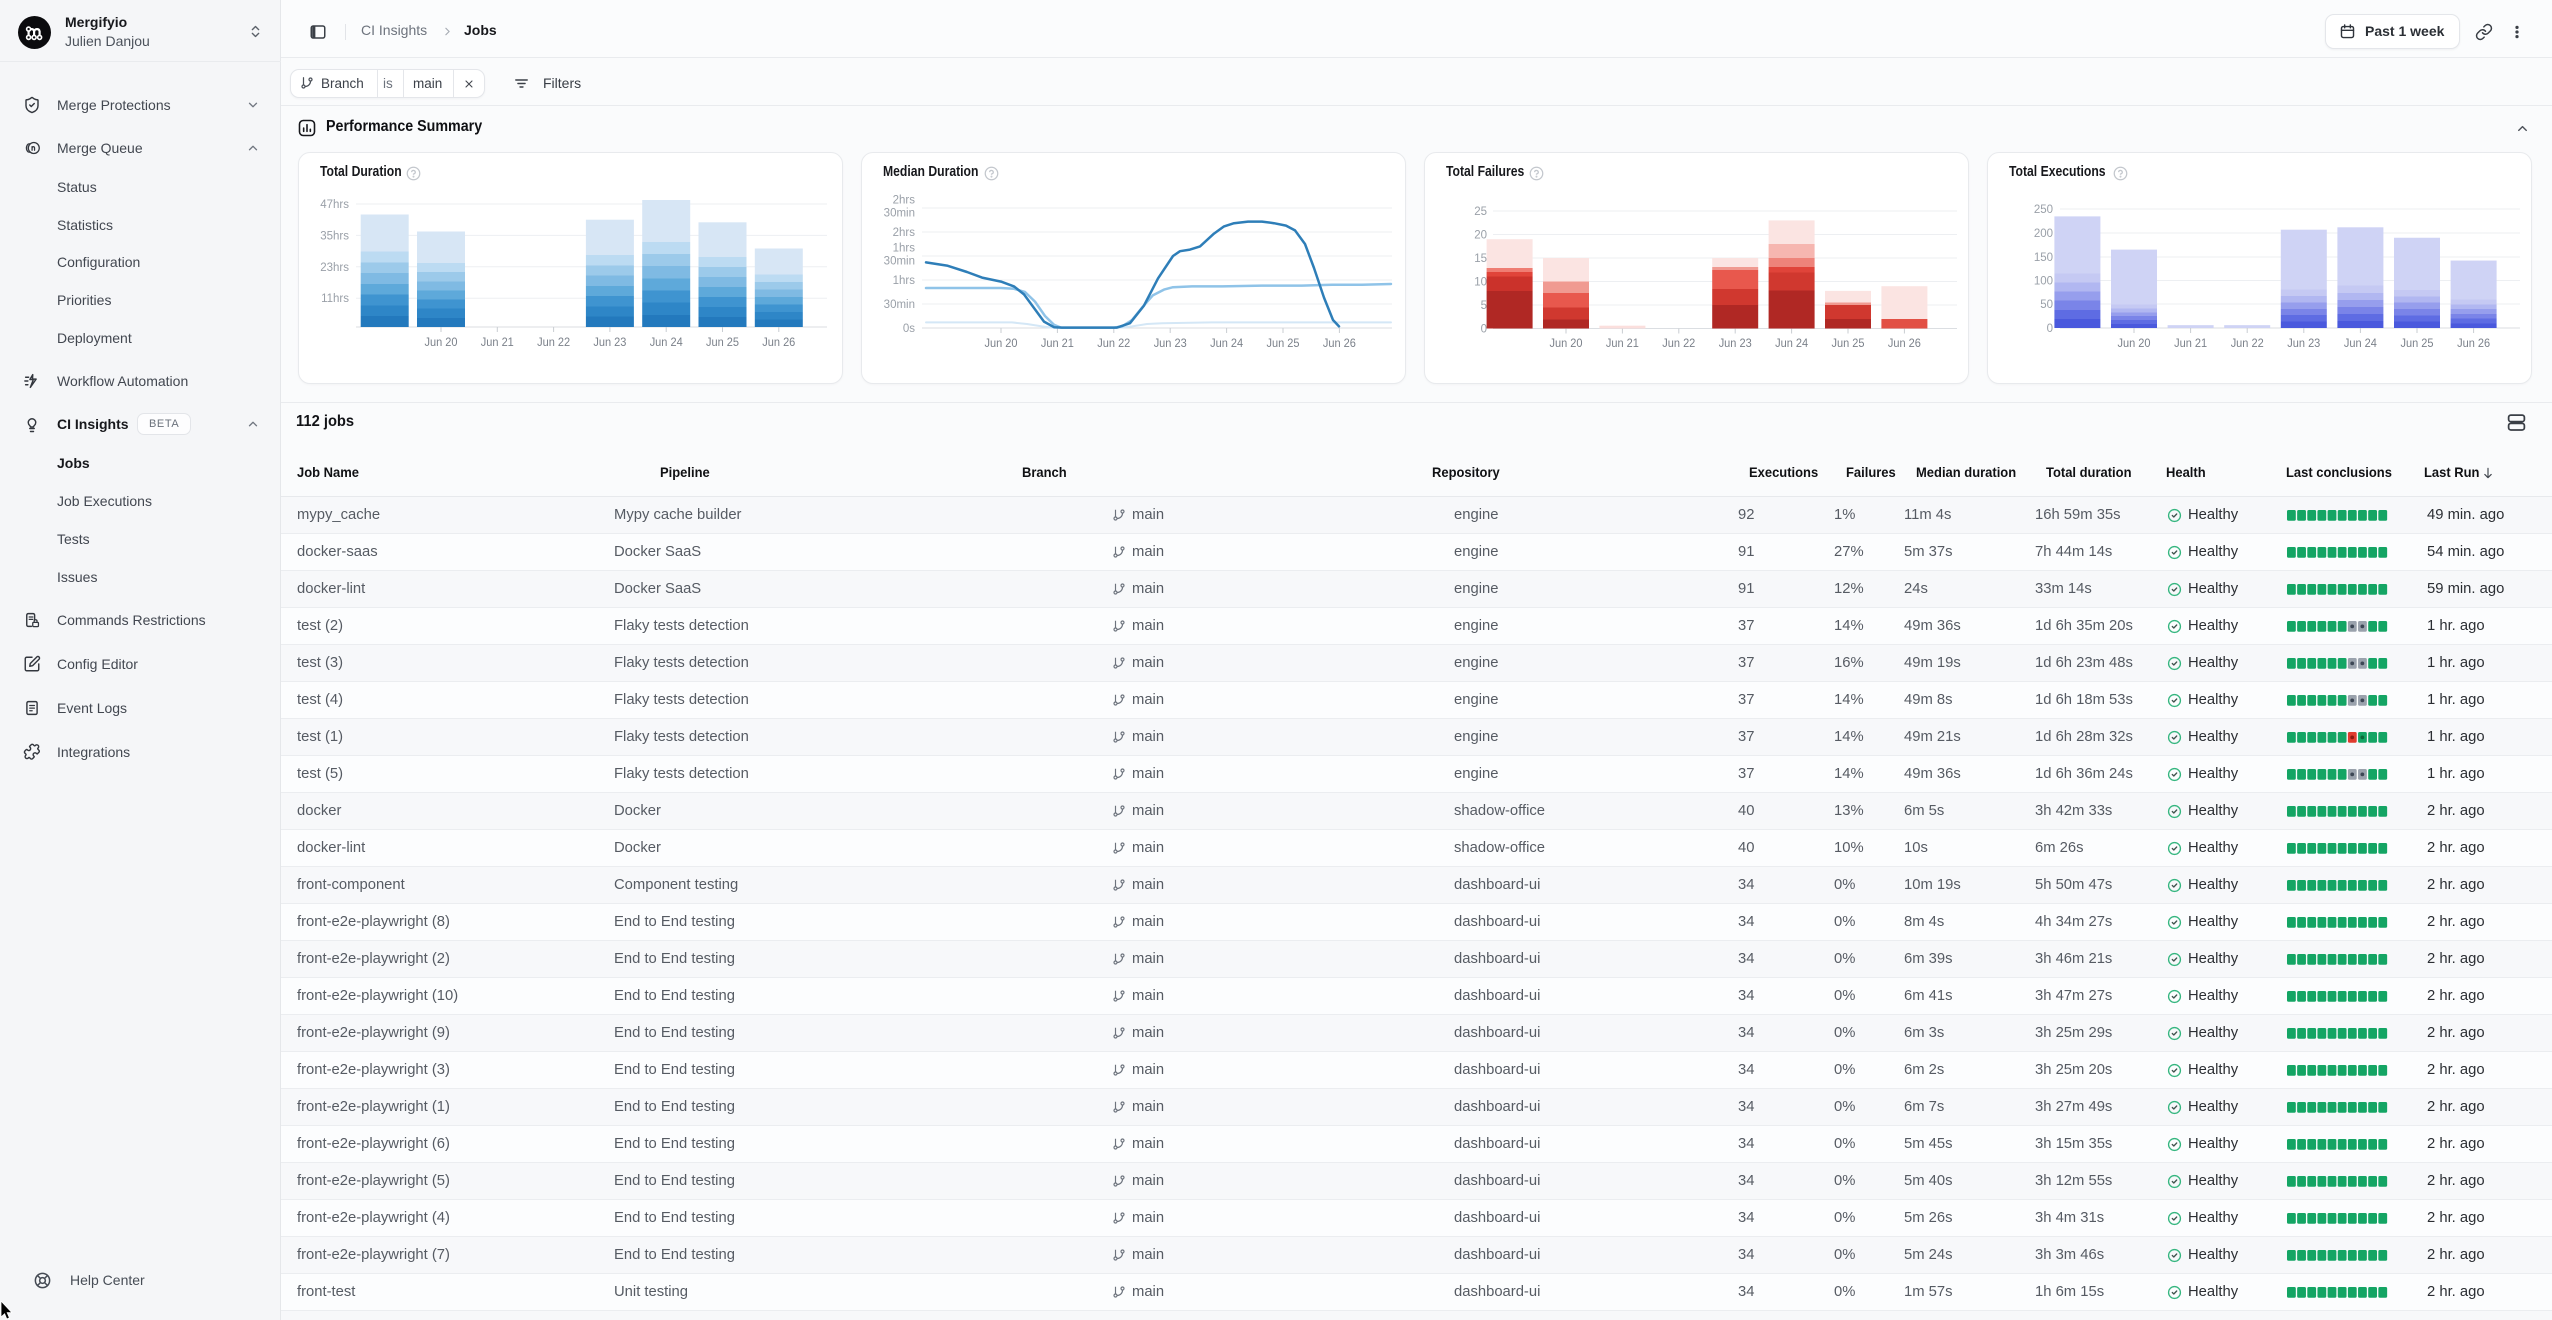 Image resolution: width=2552 pixels, height=1320 pixels. What do you see at coordinates (335, 299) in the screenshot?
I see `svg-text: 11hrs` at bounding box center [335, 299].